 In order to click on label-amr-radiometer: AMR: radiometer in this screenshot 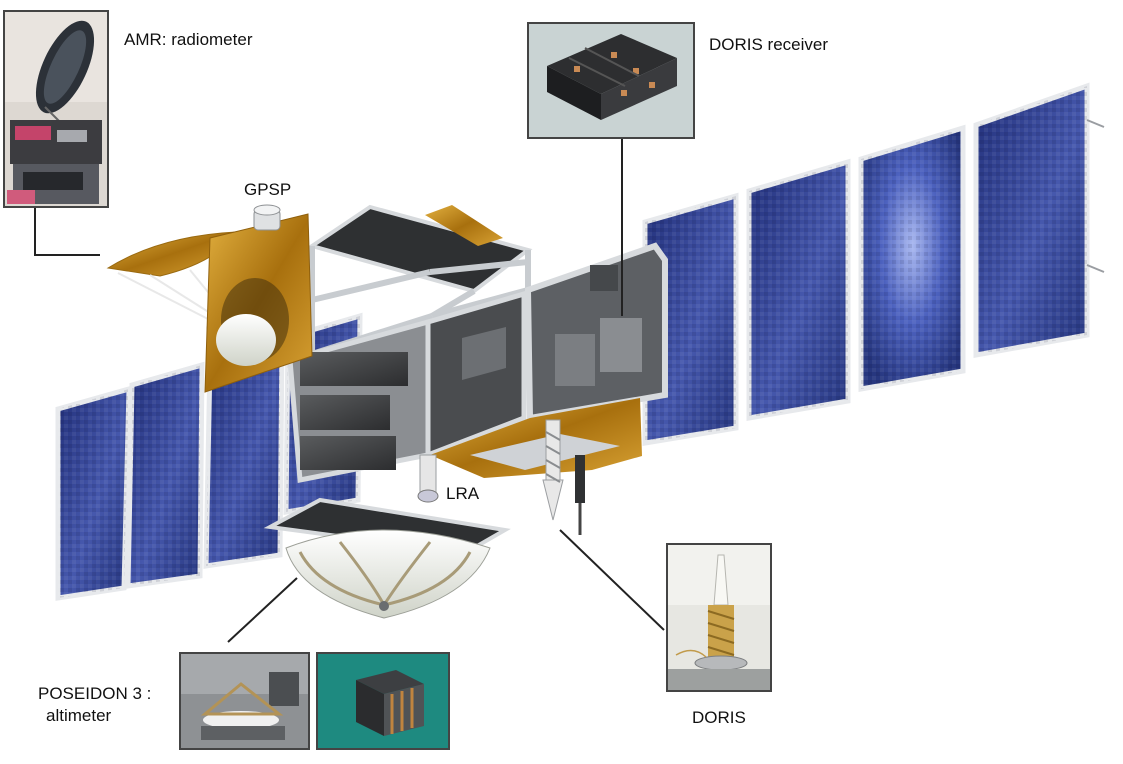, I will do `click(188, 39)`.